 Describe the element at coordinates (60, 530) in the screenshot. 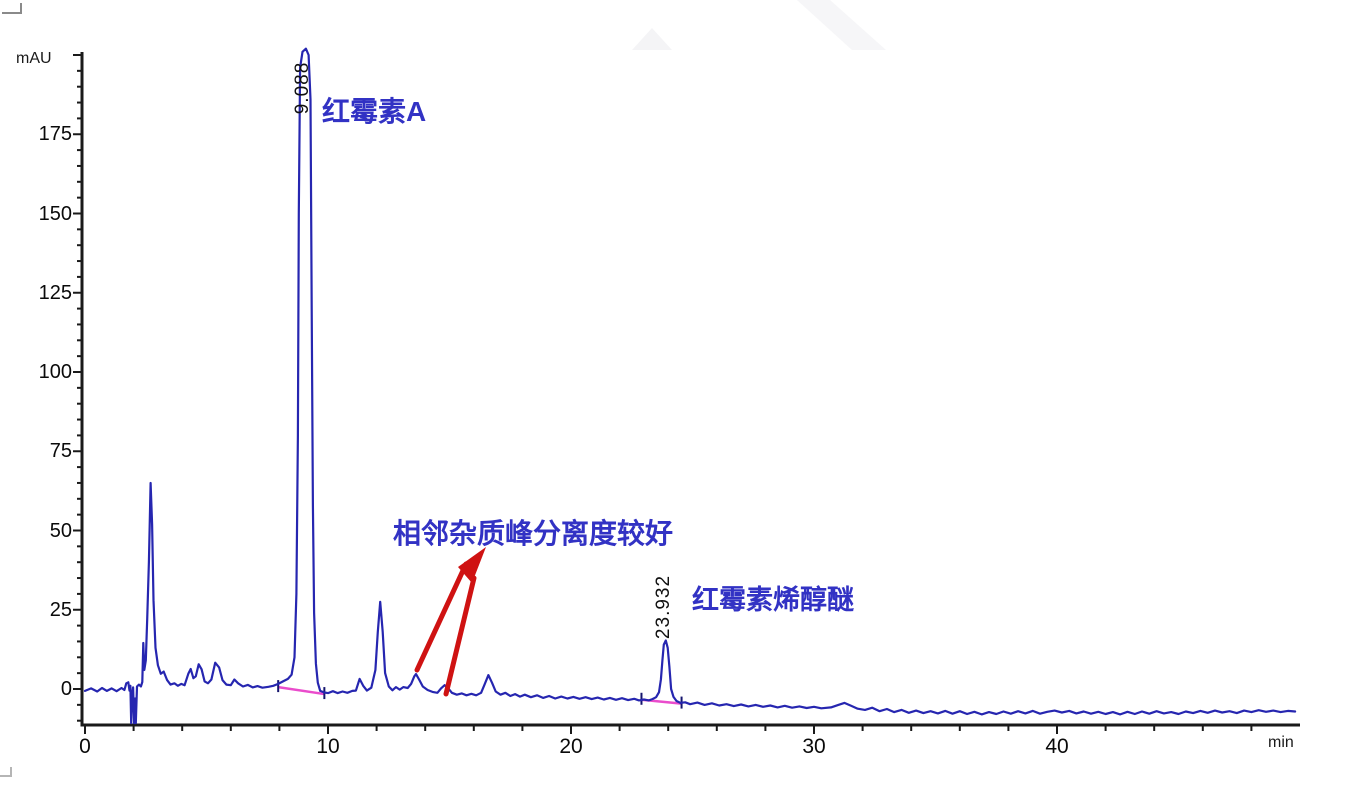

I see `y-tick-label: 50` at that location.